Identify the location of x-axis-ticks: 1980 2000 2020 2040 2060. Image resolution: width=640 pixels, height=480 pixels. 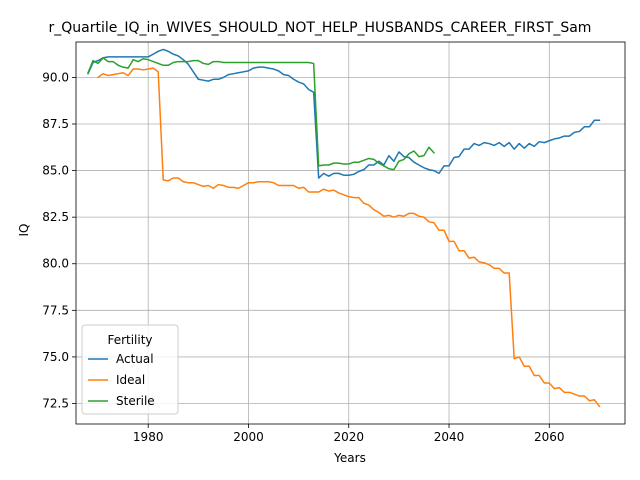
(349, 434).